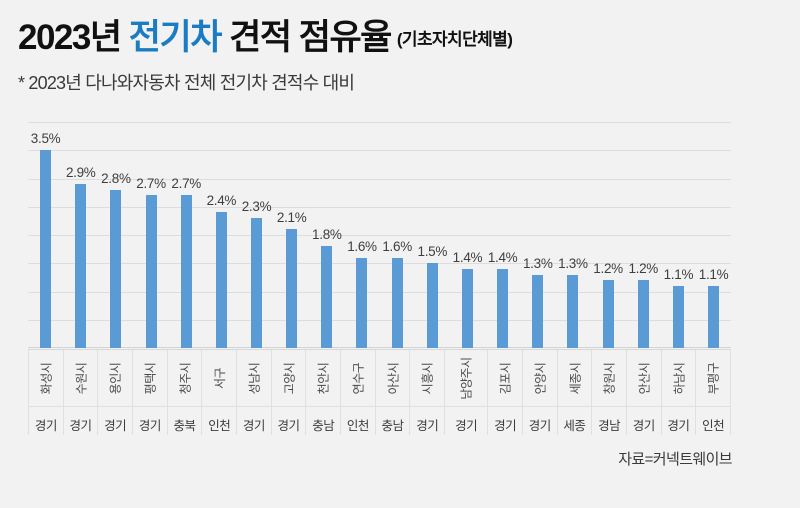 The height and width of the screenshot is (508, 800). I want to click on x-axis-tick: 부평구 인천, so click(713, 392).